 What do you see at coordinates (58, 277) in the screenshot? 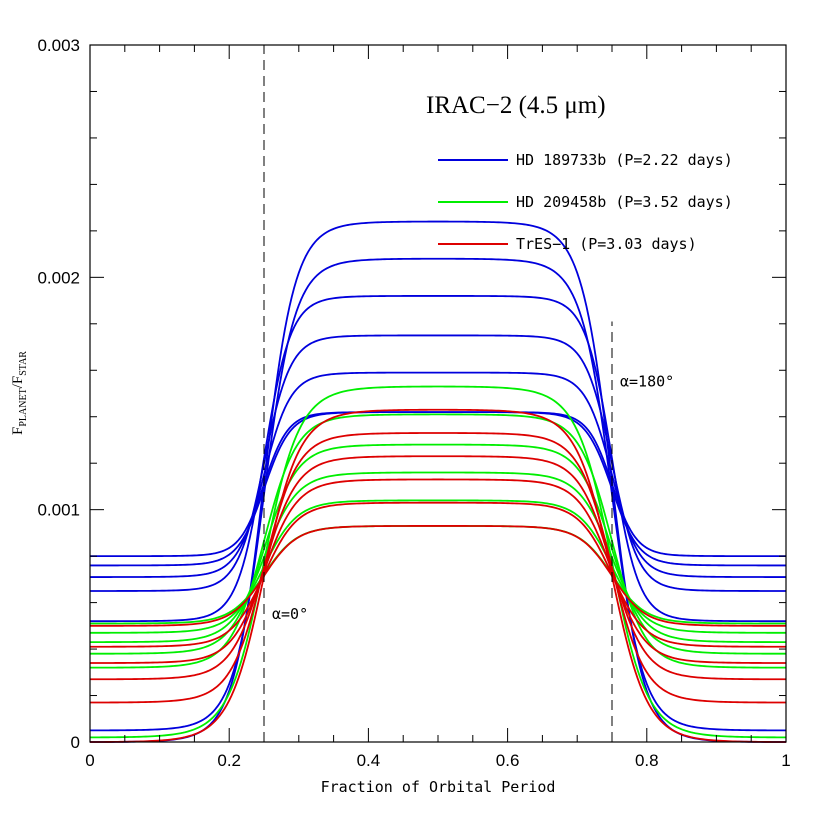
I see `y-tick-label: 0.002` at bounding box center [58, 277].